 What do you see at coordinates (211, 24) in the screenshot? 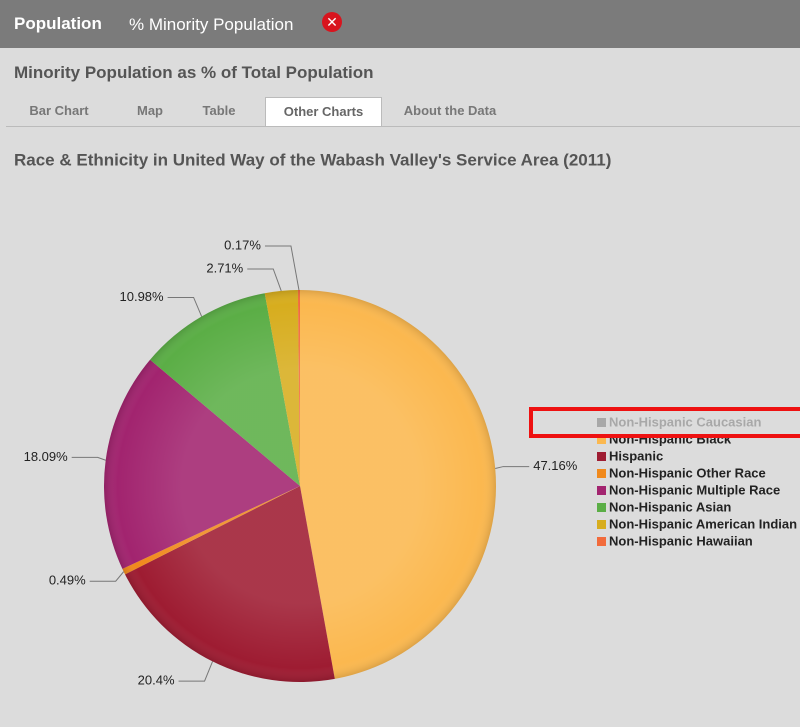
I see `header-subtitle: % Minority Population` at bounding box center [211, 24].